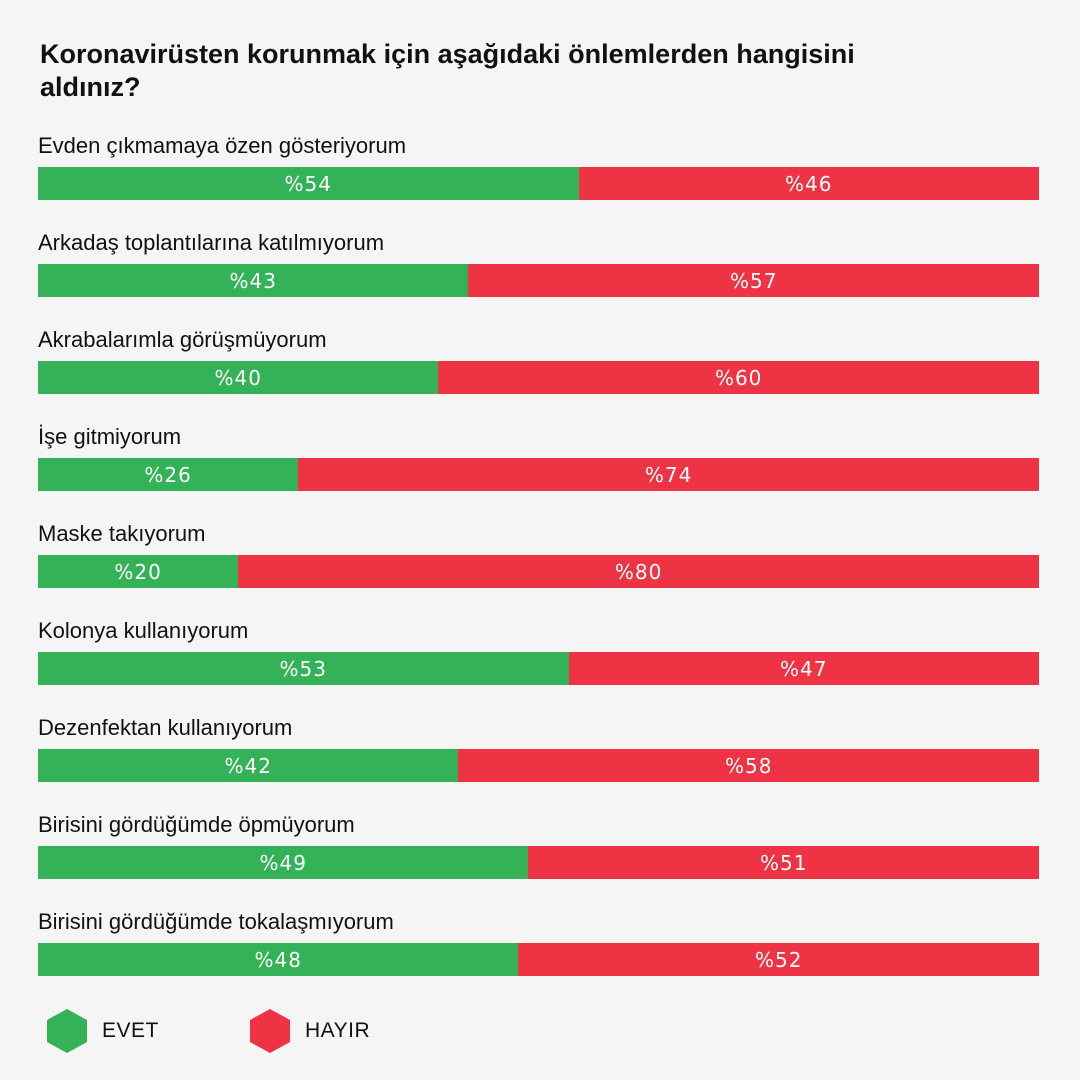 Image resolution: width=1080 pixels, height=1080 pixels. I want to click on data-label: %40, so click(238, 377).